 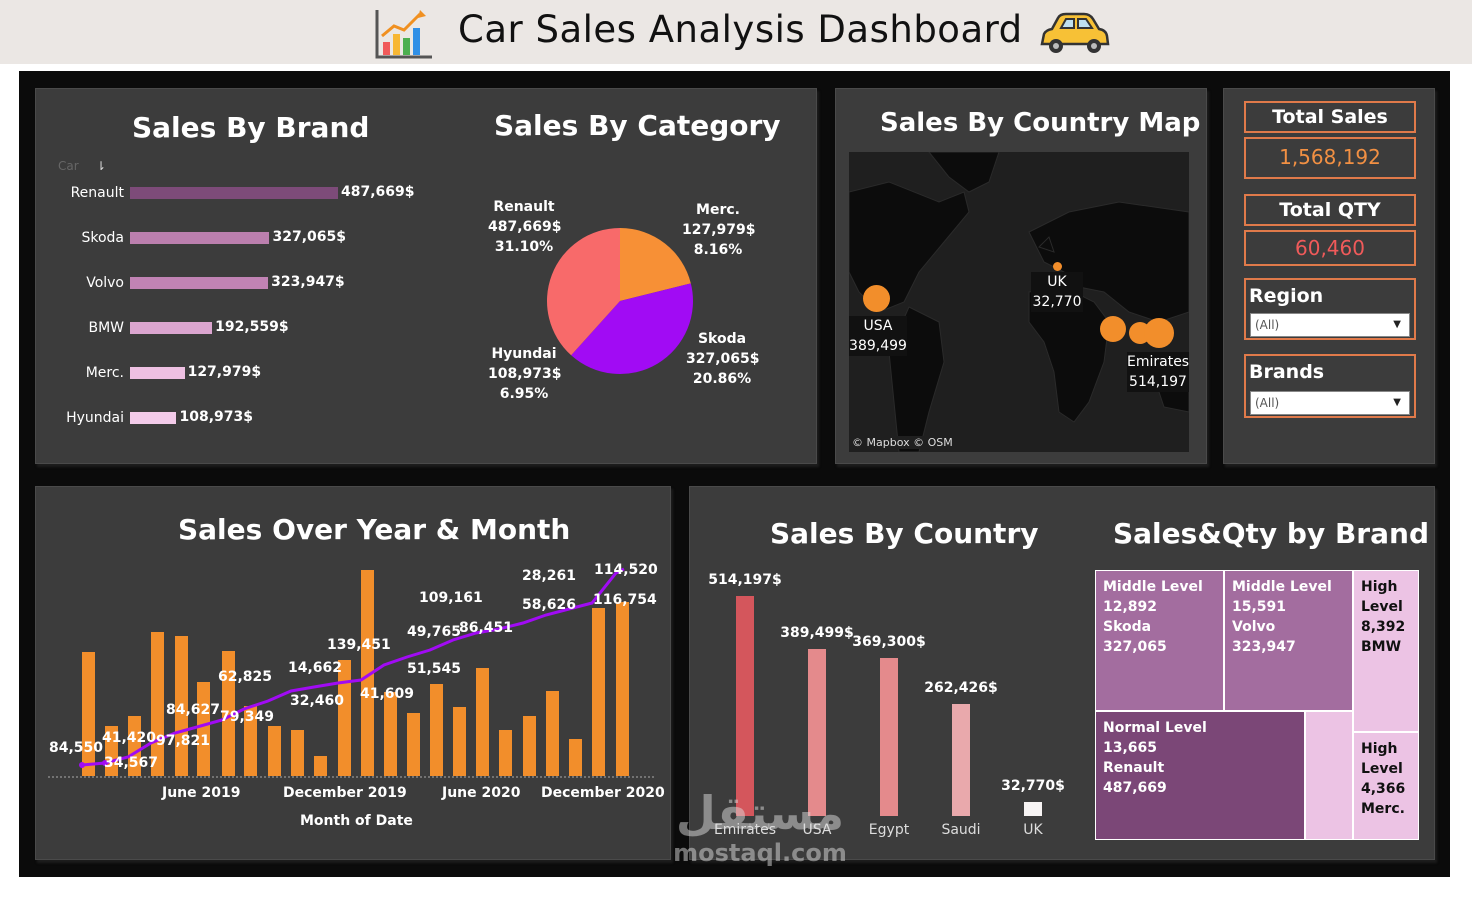 I want to click on pie-slice-name: Merc., so click(x=718, y=210).